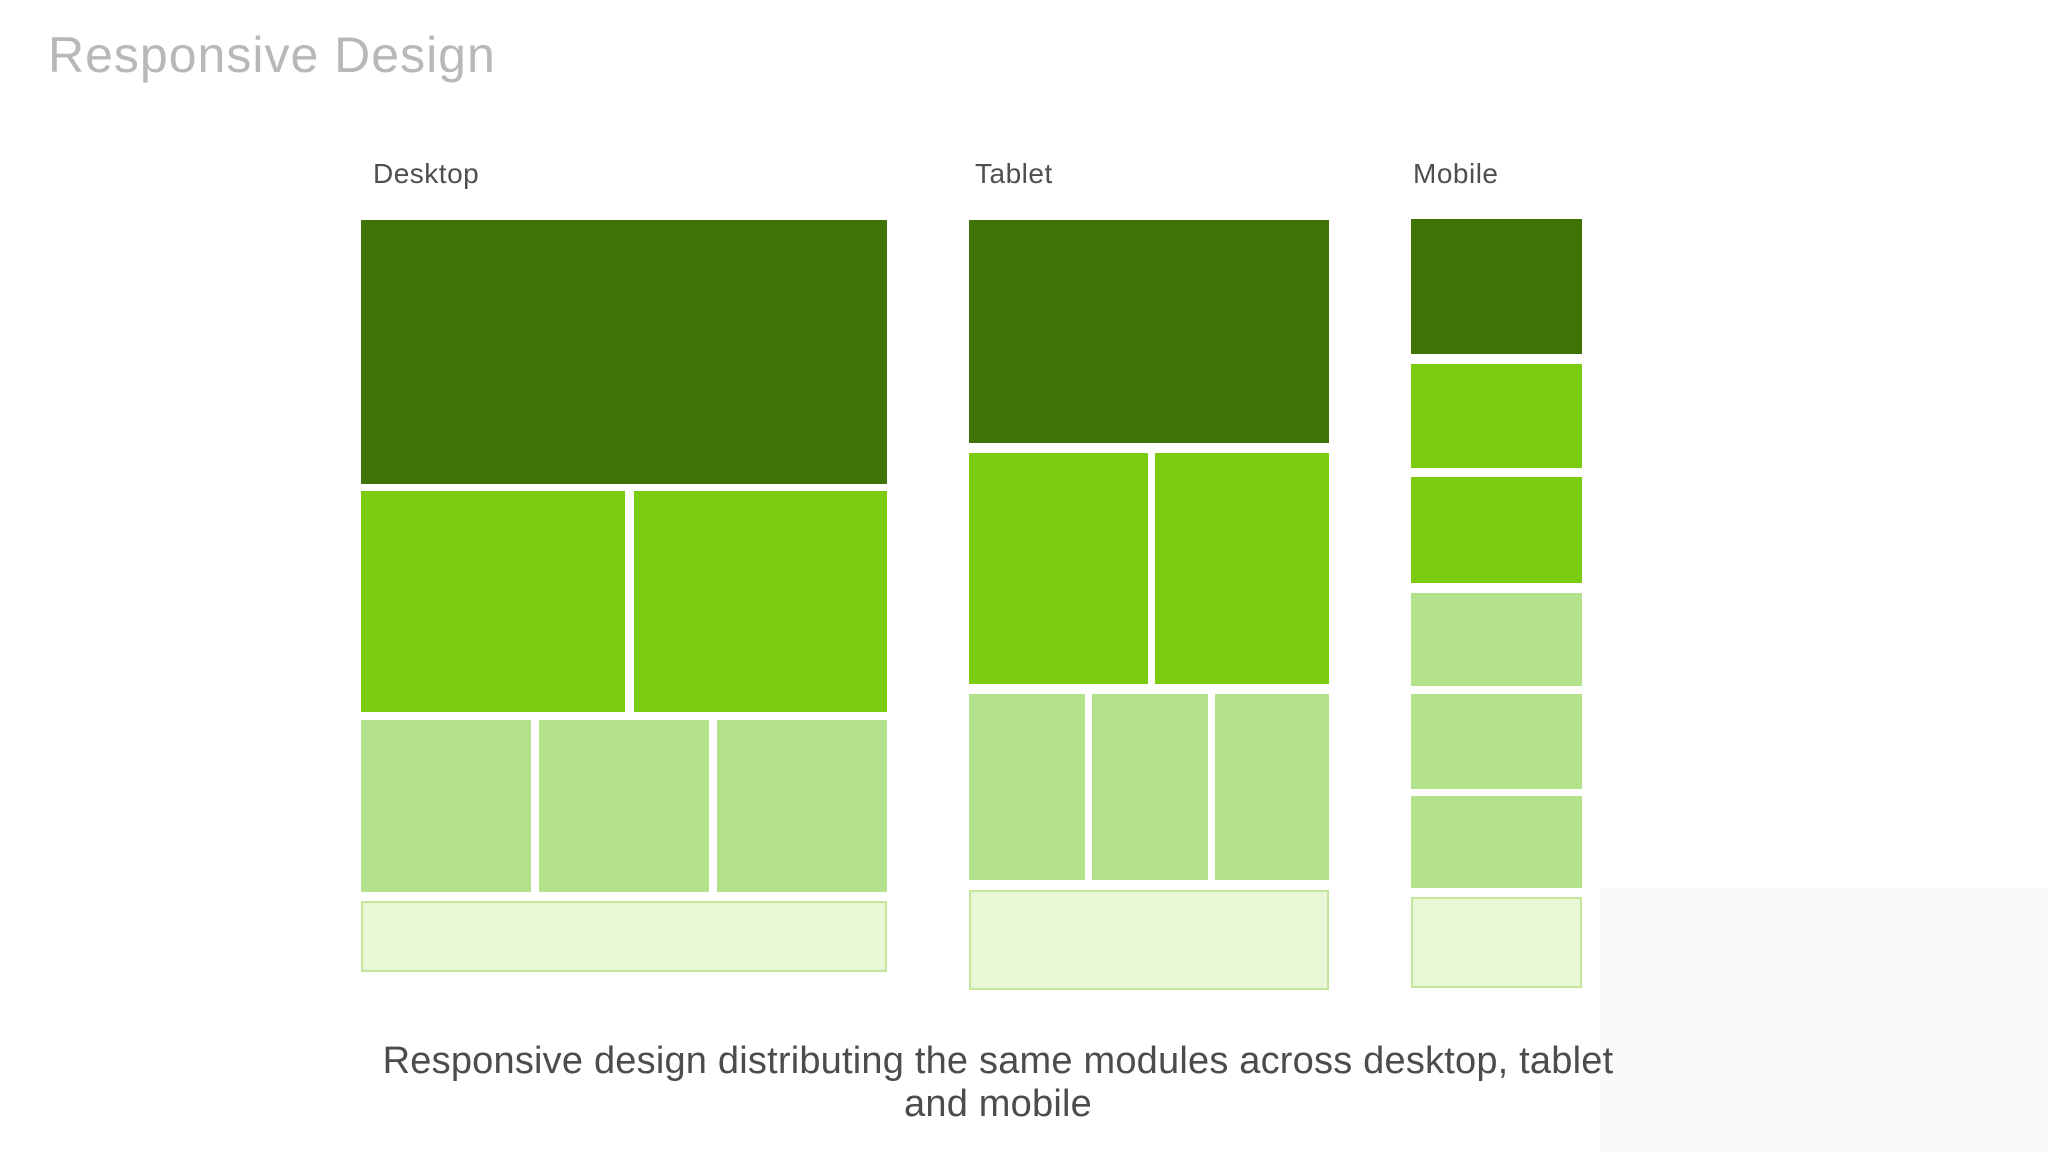 Image resolution: width=2048 pixels, height=1152 pixels. What do you see at coordinates (1014, 173) in the screenshot?
I see `tablet-label: Tablet` at bounding box center [1014, 173].